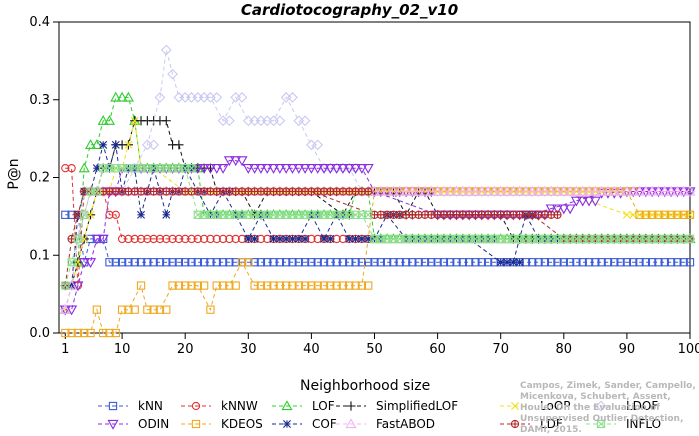 The height and width of the screenshot is (436, 699). What do you see at coordinates (642, 406) in the screenshot?
I see `legend-label-ldof: LDOF` at bounding box center [642, 406].